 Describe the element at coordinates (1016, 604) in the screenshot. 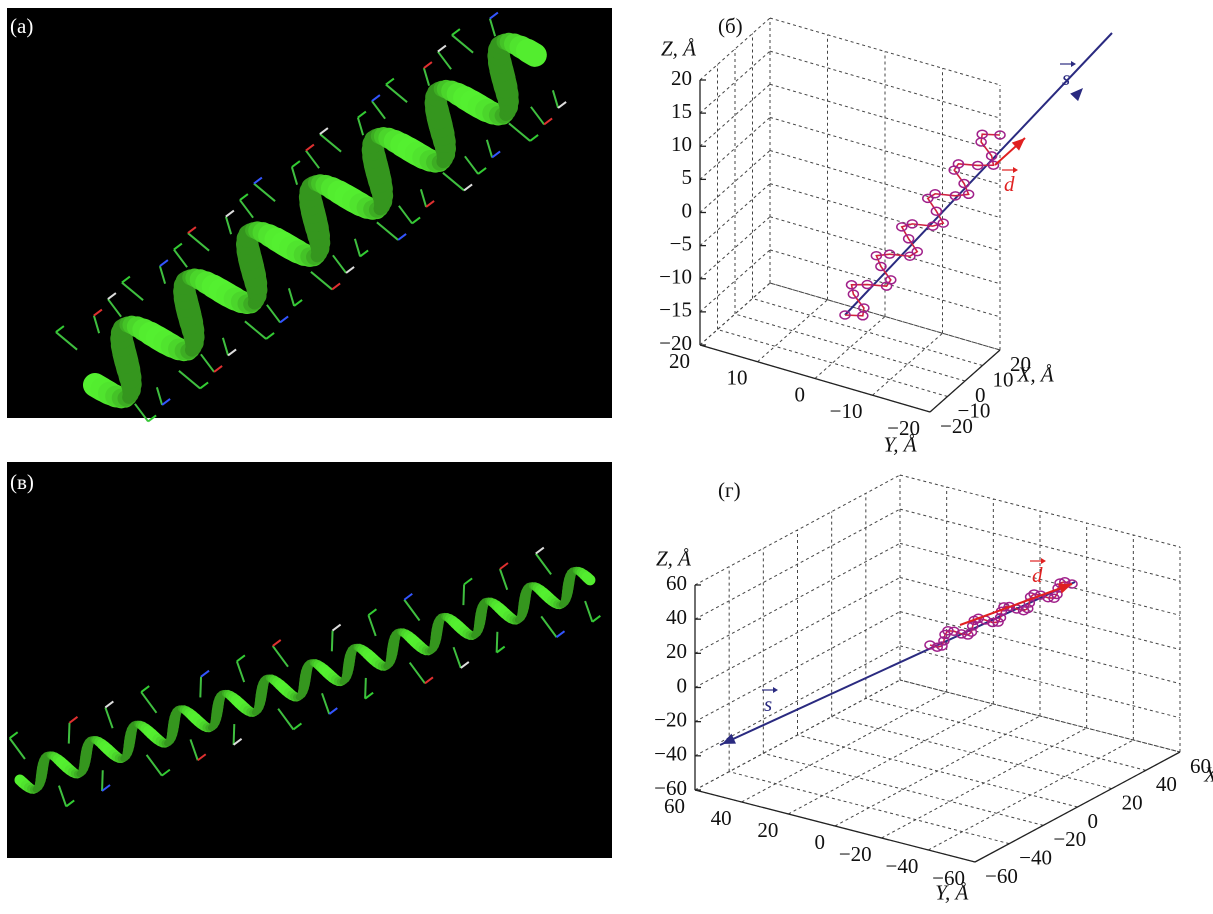

I see `d-vector` at that location.